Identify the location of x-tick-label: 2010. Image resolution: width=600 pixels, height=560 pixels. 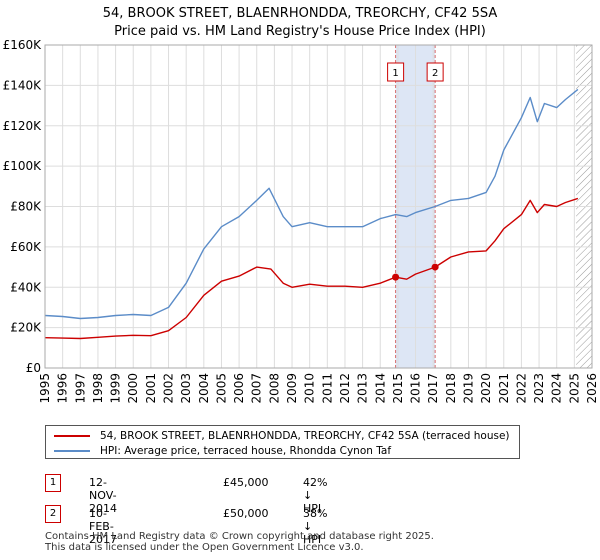
(310, 388).